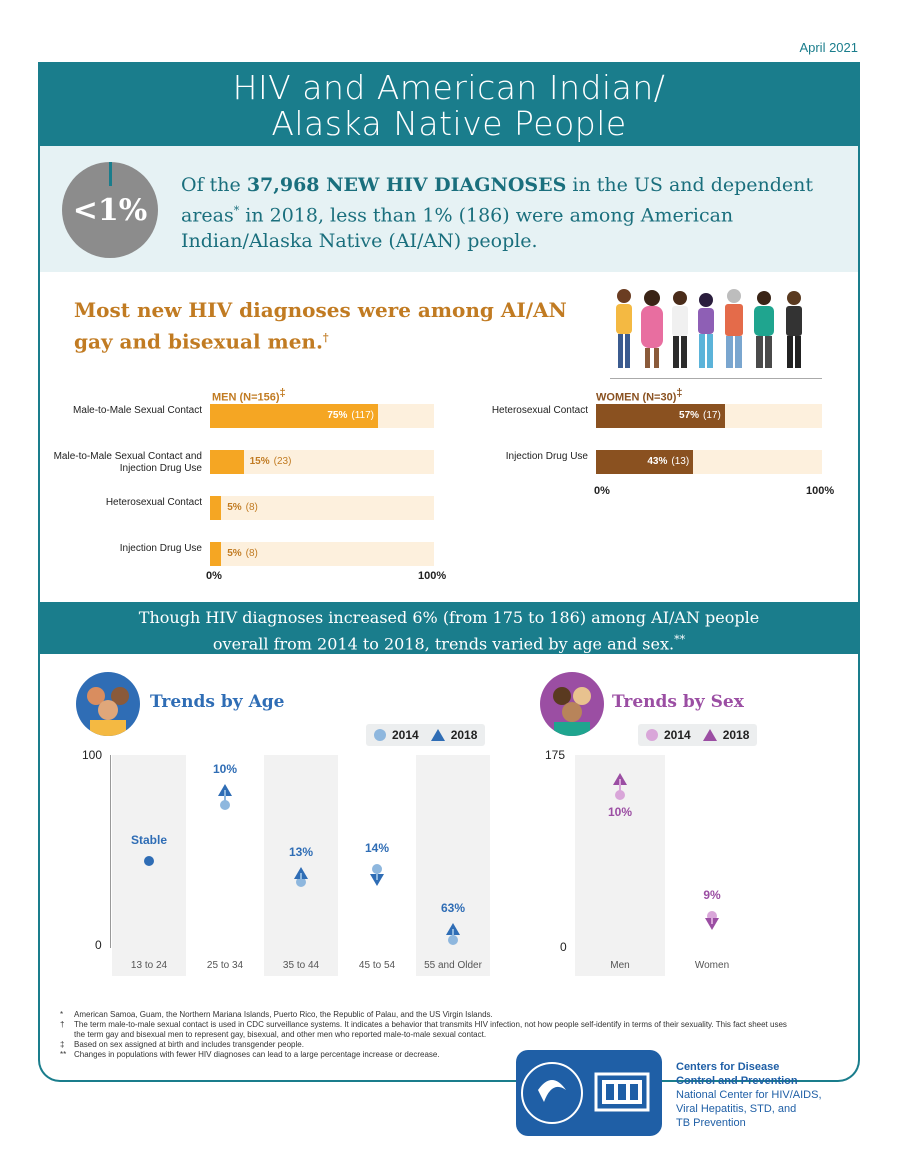 This screenshot has height=1165, width=900. Describe the element at coordinates (700, 415) in the screenshot. I see `bar-value-label: 57% (17)` at that location.